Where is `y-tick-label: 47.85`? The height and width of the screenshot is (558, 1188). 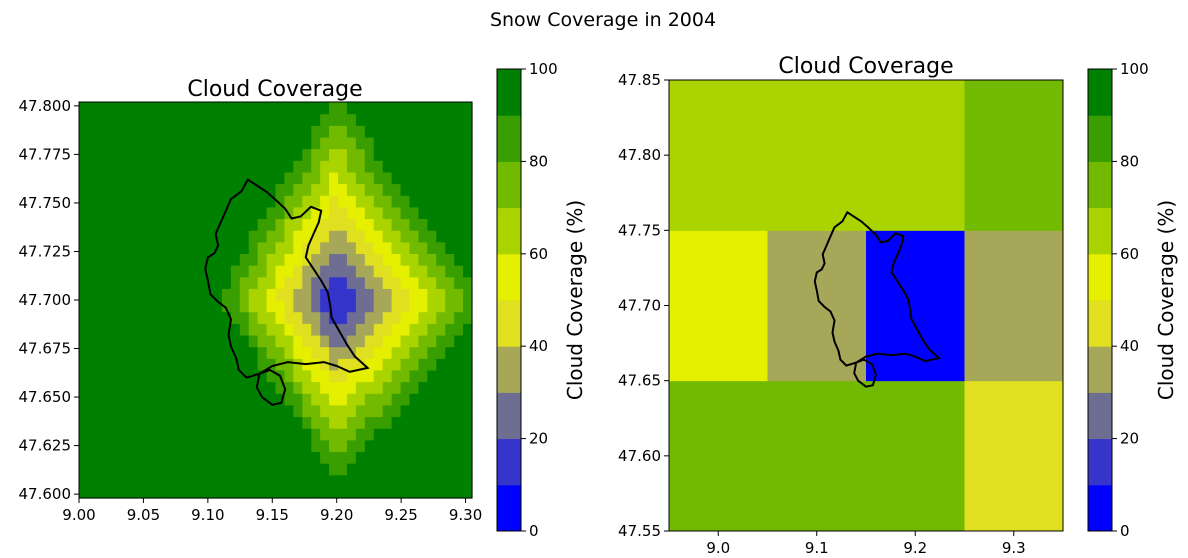 y-tick-label: 47.85 is located at coordinates (639, 80).